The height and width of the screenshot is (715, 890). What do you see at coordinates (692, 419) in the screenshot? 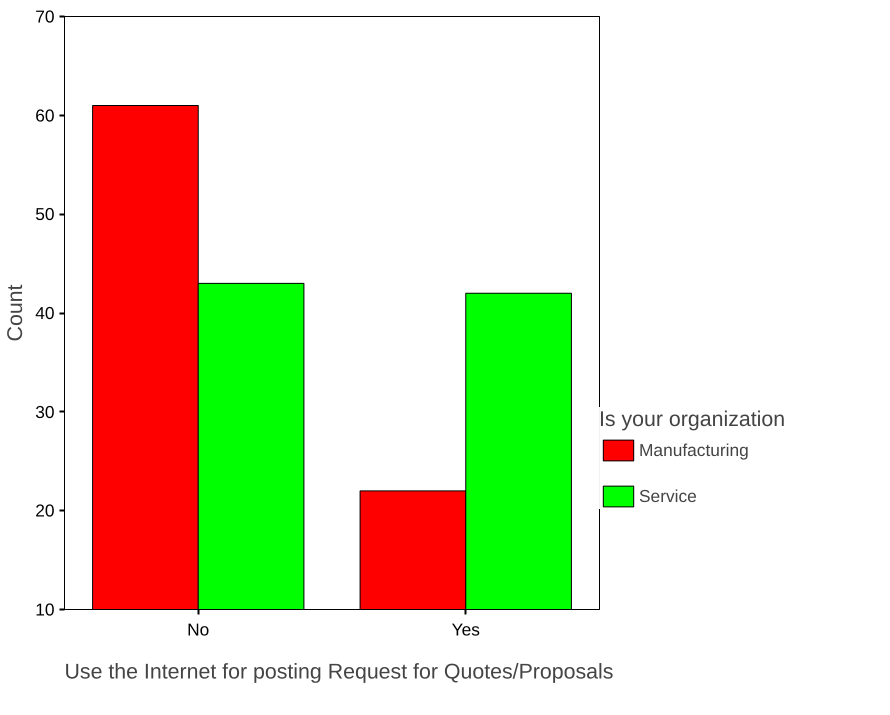
I see `legend-title: Is your organization` at bounding box center [692, 419].